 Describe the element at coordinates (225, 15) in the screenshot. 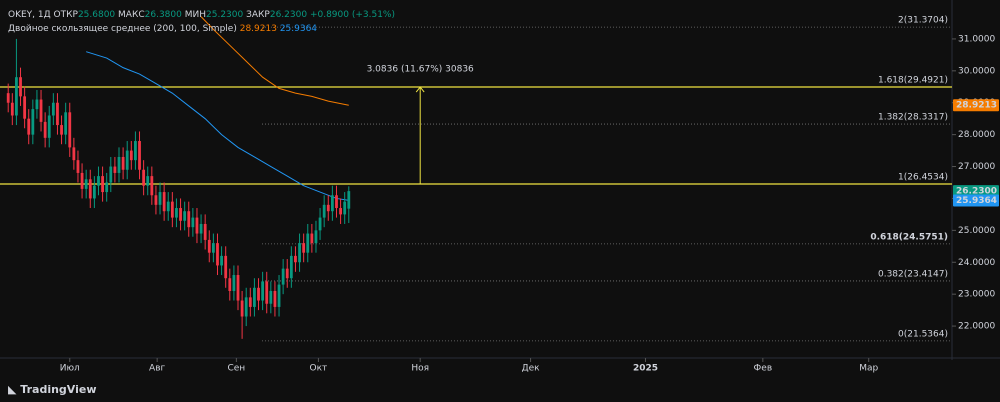

I see `ohlc-value: 25.2300` at that location.